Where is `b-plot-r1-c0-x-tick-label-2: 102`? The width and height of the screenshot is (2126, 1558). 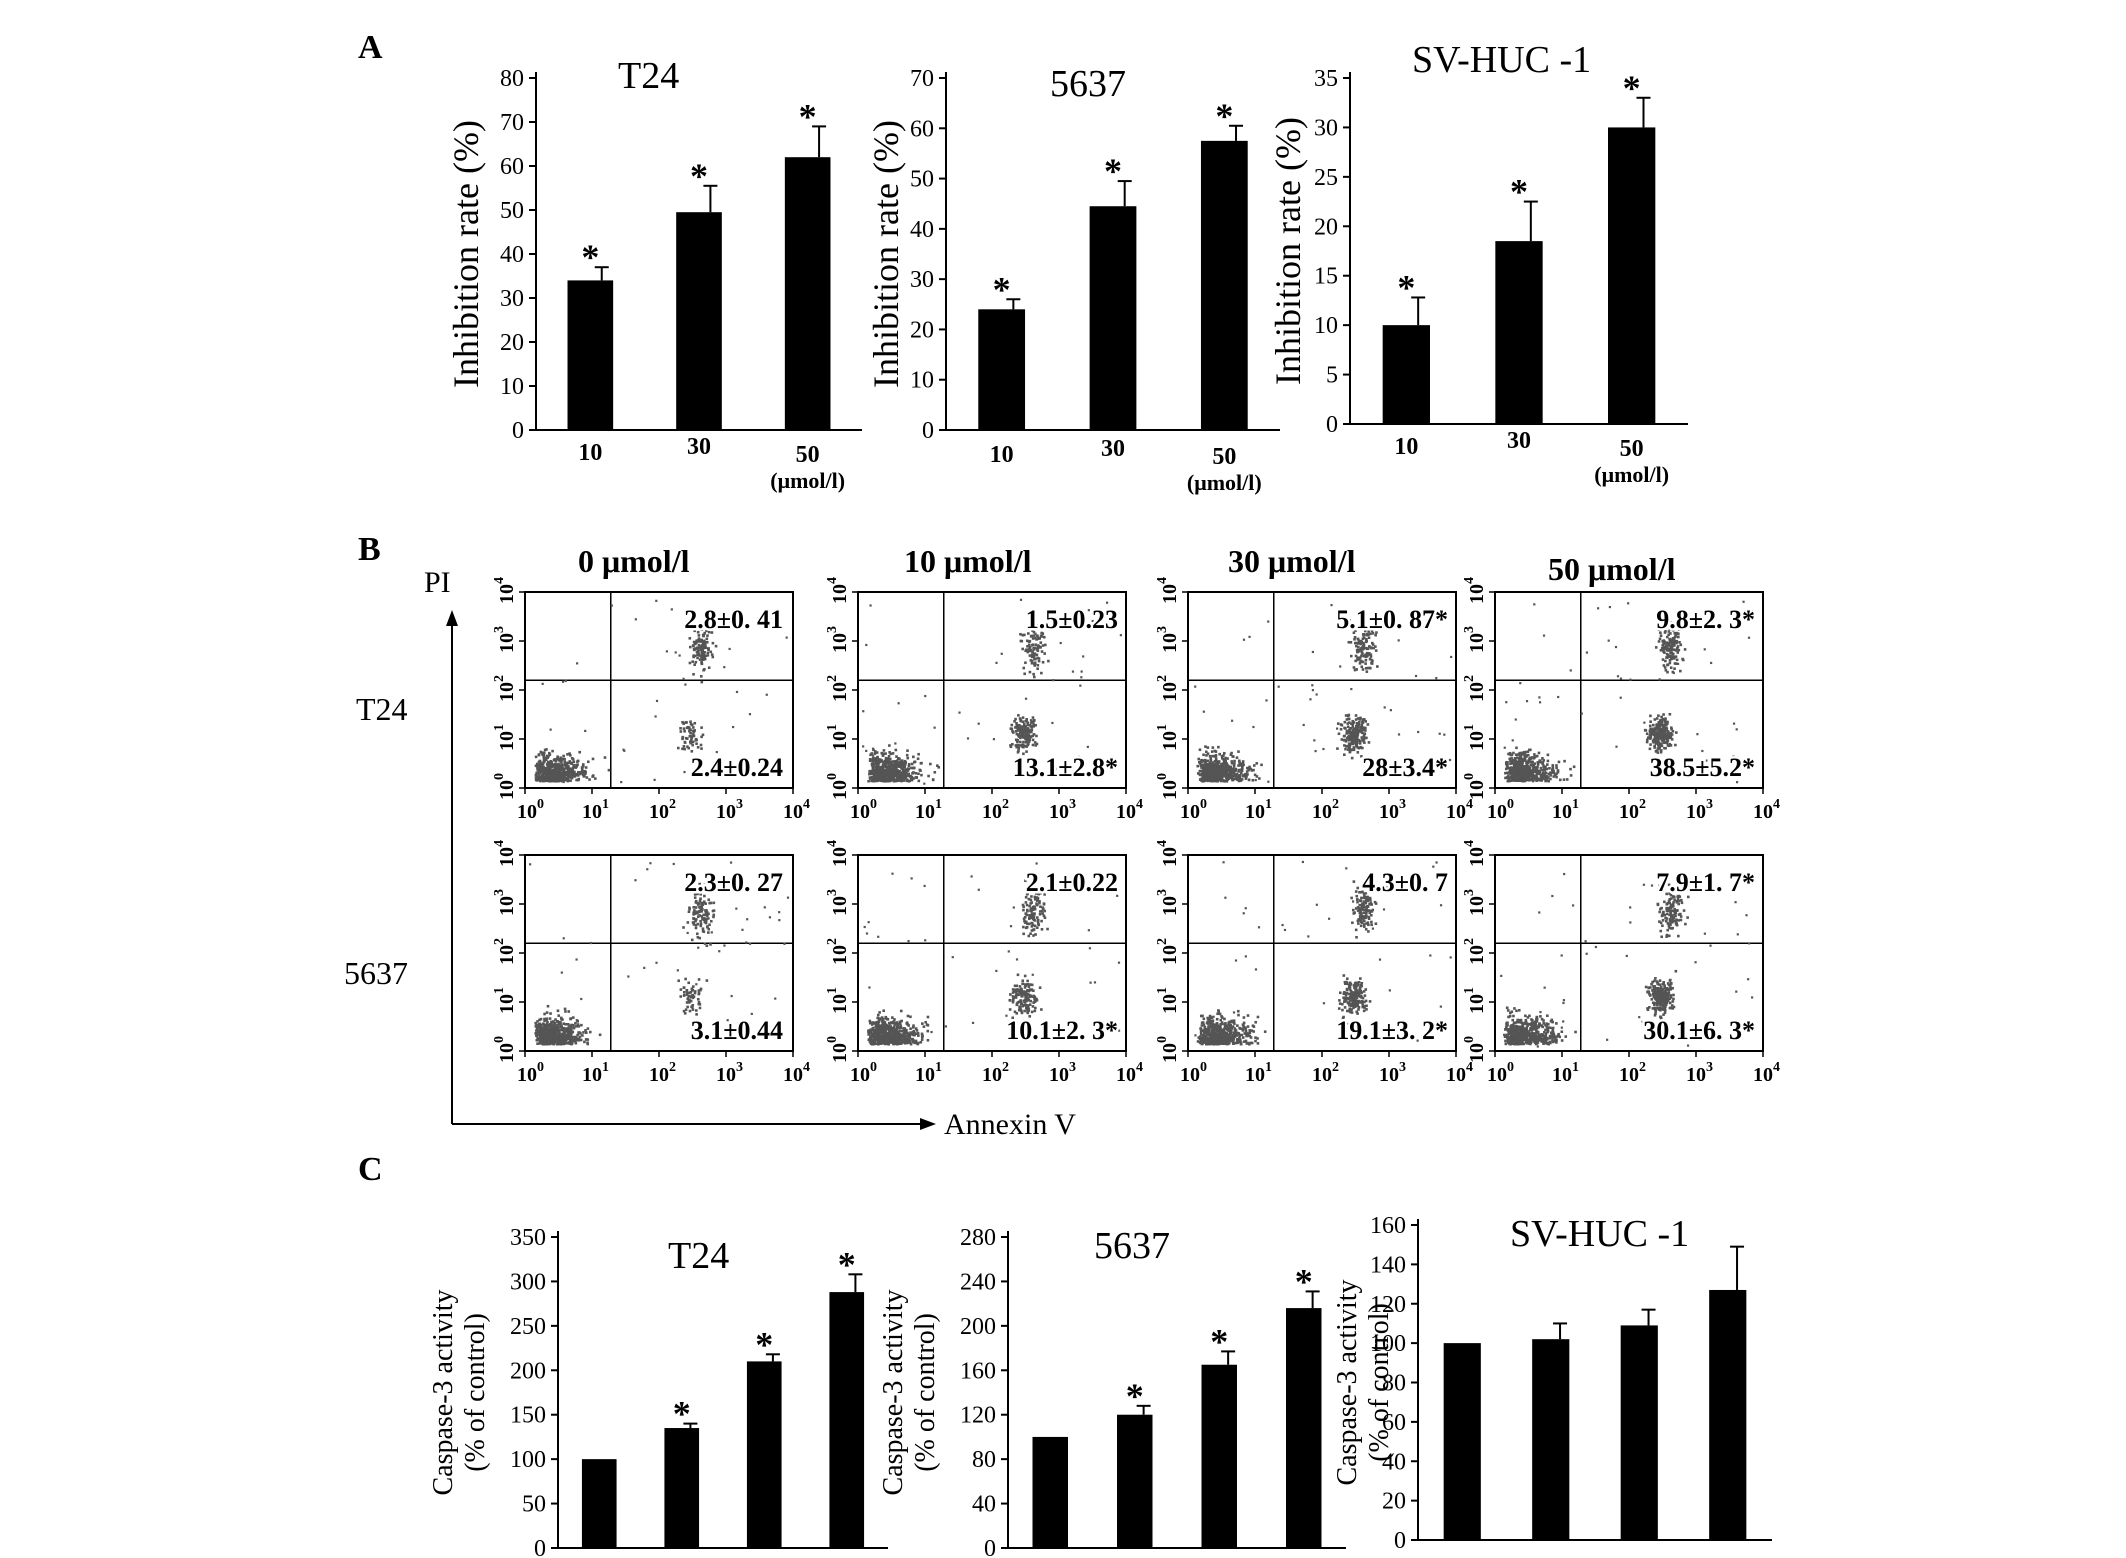 b-plot-r1-c0-x-tick-label-2: 102 is located at coordinates (662, 1073).